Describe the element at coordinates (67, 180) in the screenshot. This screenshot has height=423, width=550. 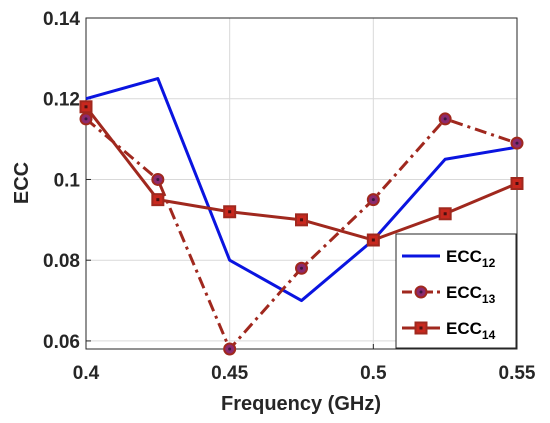
I see `y-tick-label: 0.1` at that location.